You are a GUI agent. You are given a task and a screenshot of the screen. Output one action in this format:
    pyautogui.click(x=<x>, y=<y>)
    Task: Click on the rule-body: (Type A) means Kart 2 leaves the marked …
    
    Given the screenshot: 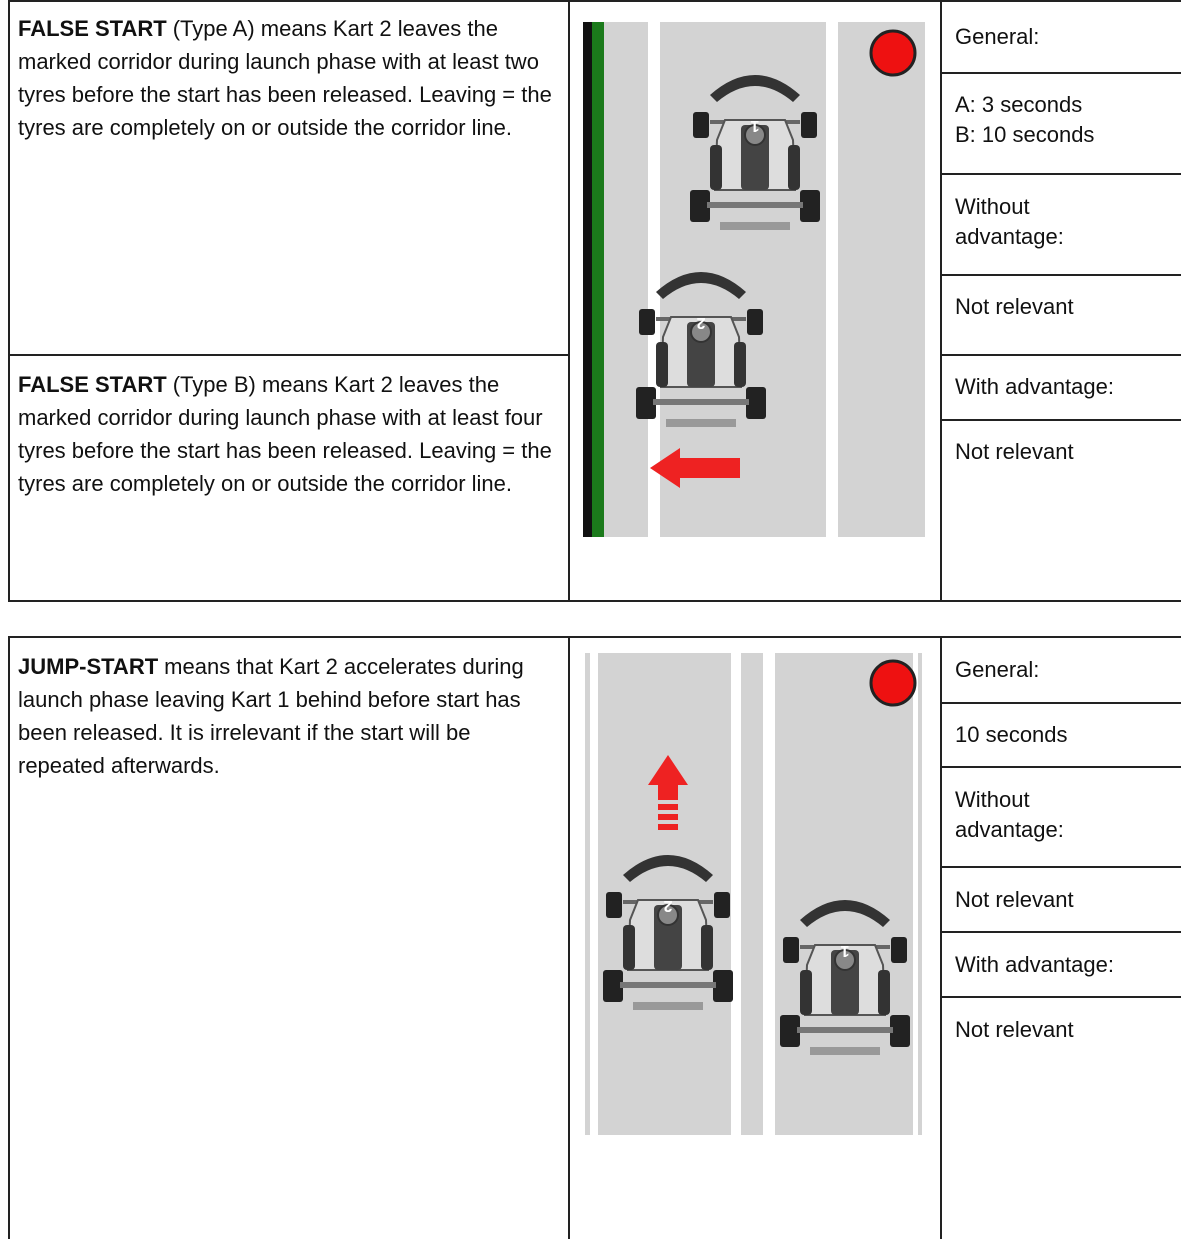 What is the action you would take?
    pyautogui.click(x=285, y=78)
    